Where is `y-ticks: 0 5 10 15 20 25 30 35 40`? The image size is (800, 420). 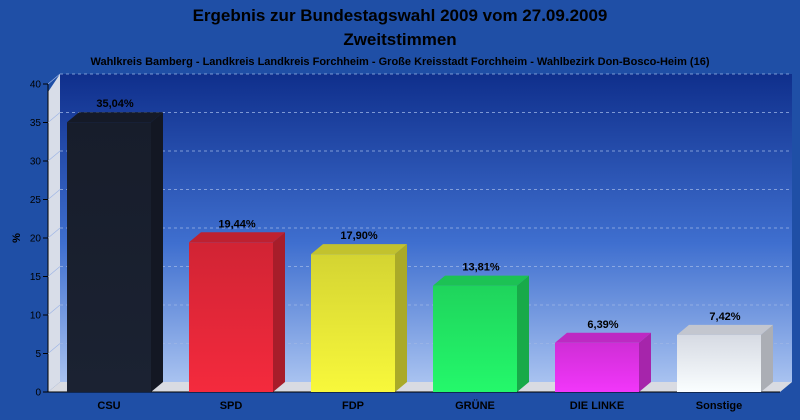
y-ticks: 0 5 10 15 20 25 30 35 40 is located at coordinates (39, 239).